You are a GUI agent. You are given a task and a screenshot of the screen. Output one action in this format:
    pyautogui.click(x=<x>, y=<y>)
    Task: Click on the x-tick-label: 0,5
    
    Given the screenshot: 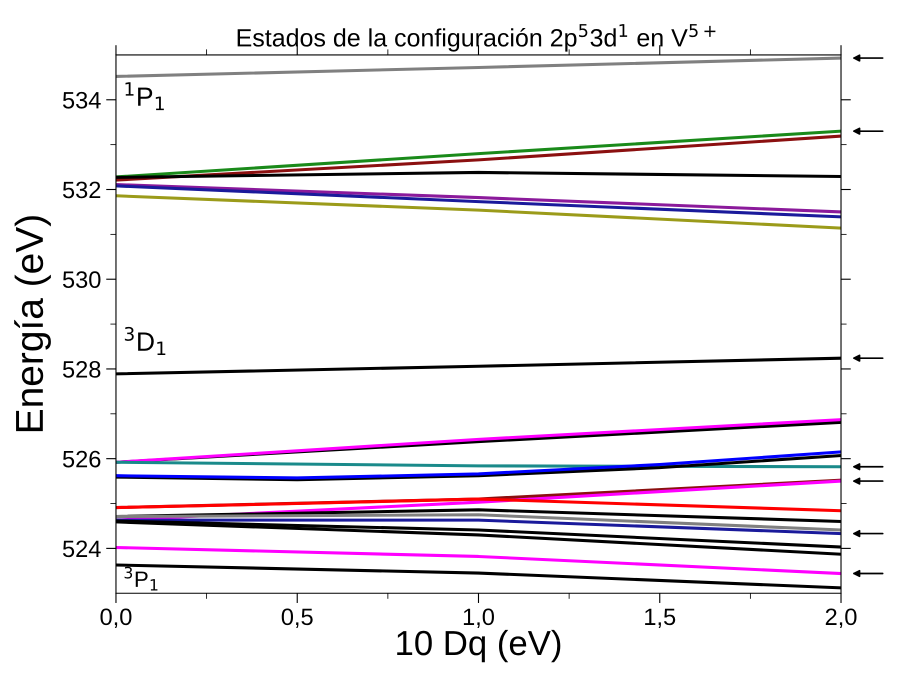 What is the action you would take?
    pyautogui.click(x=297, y=618)
    